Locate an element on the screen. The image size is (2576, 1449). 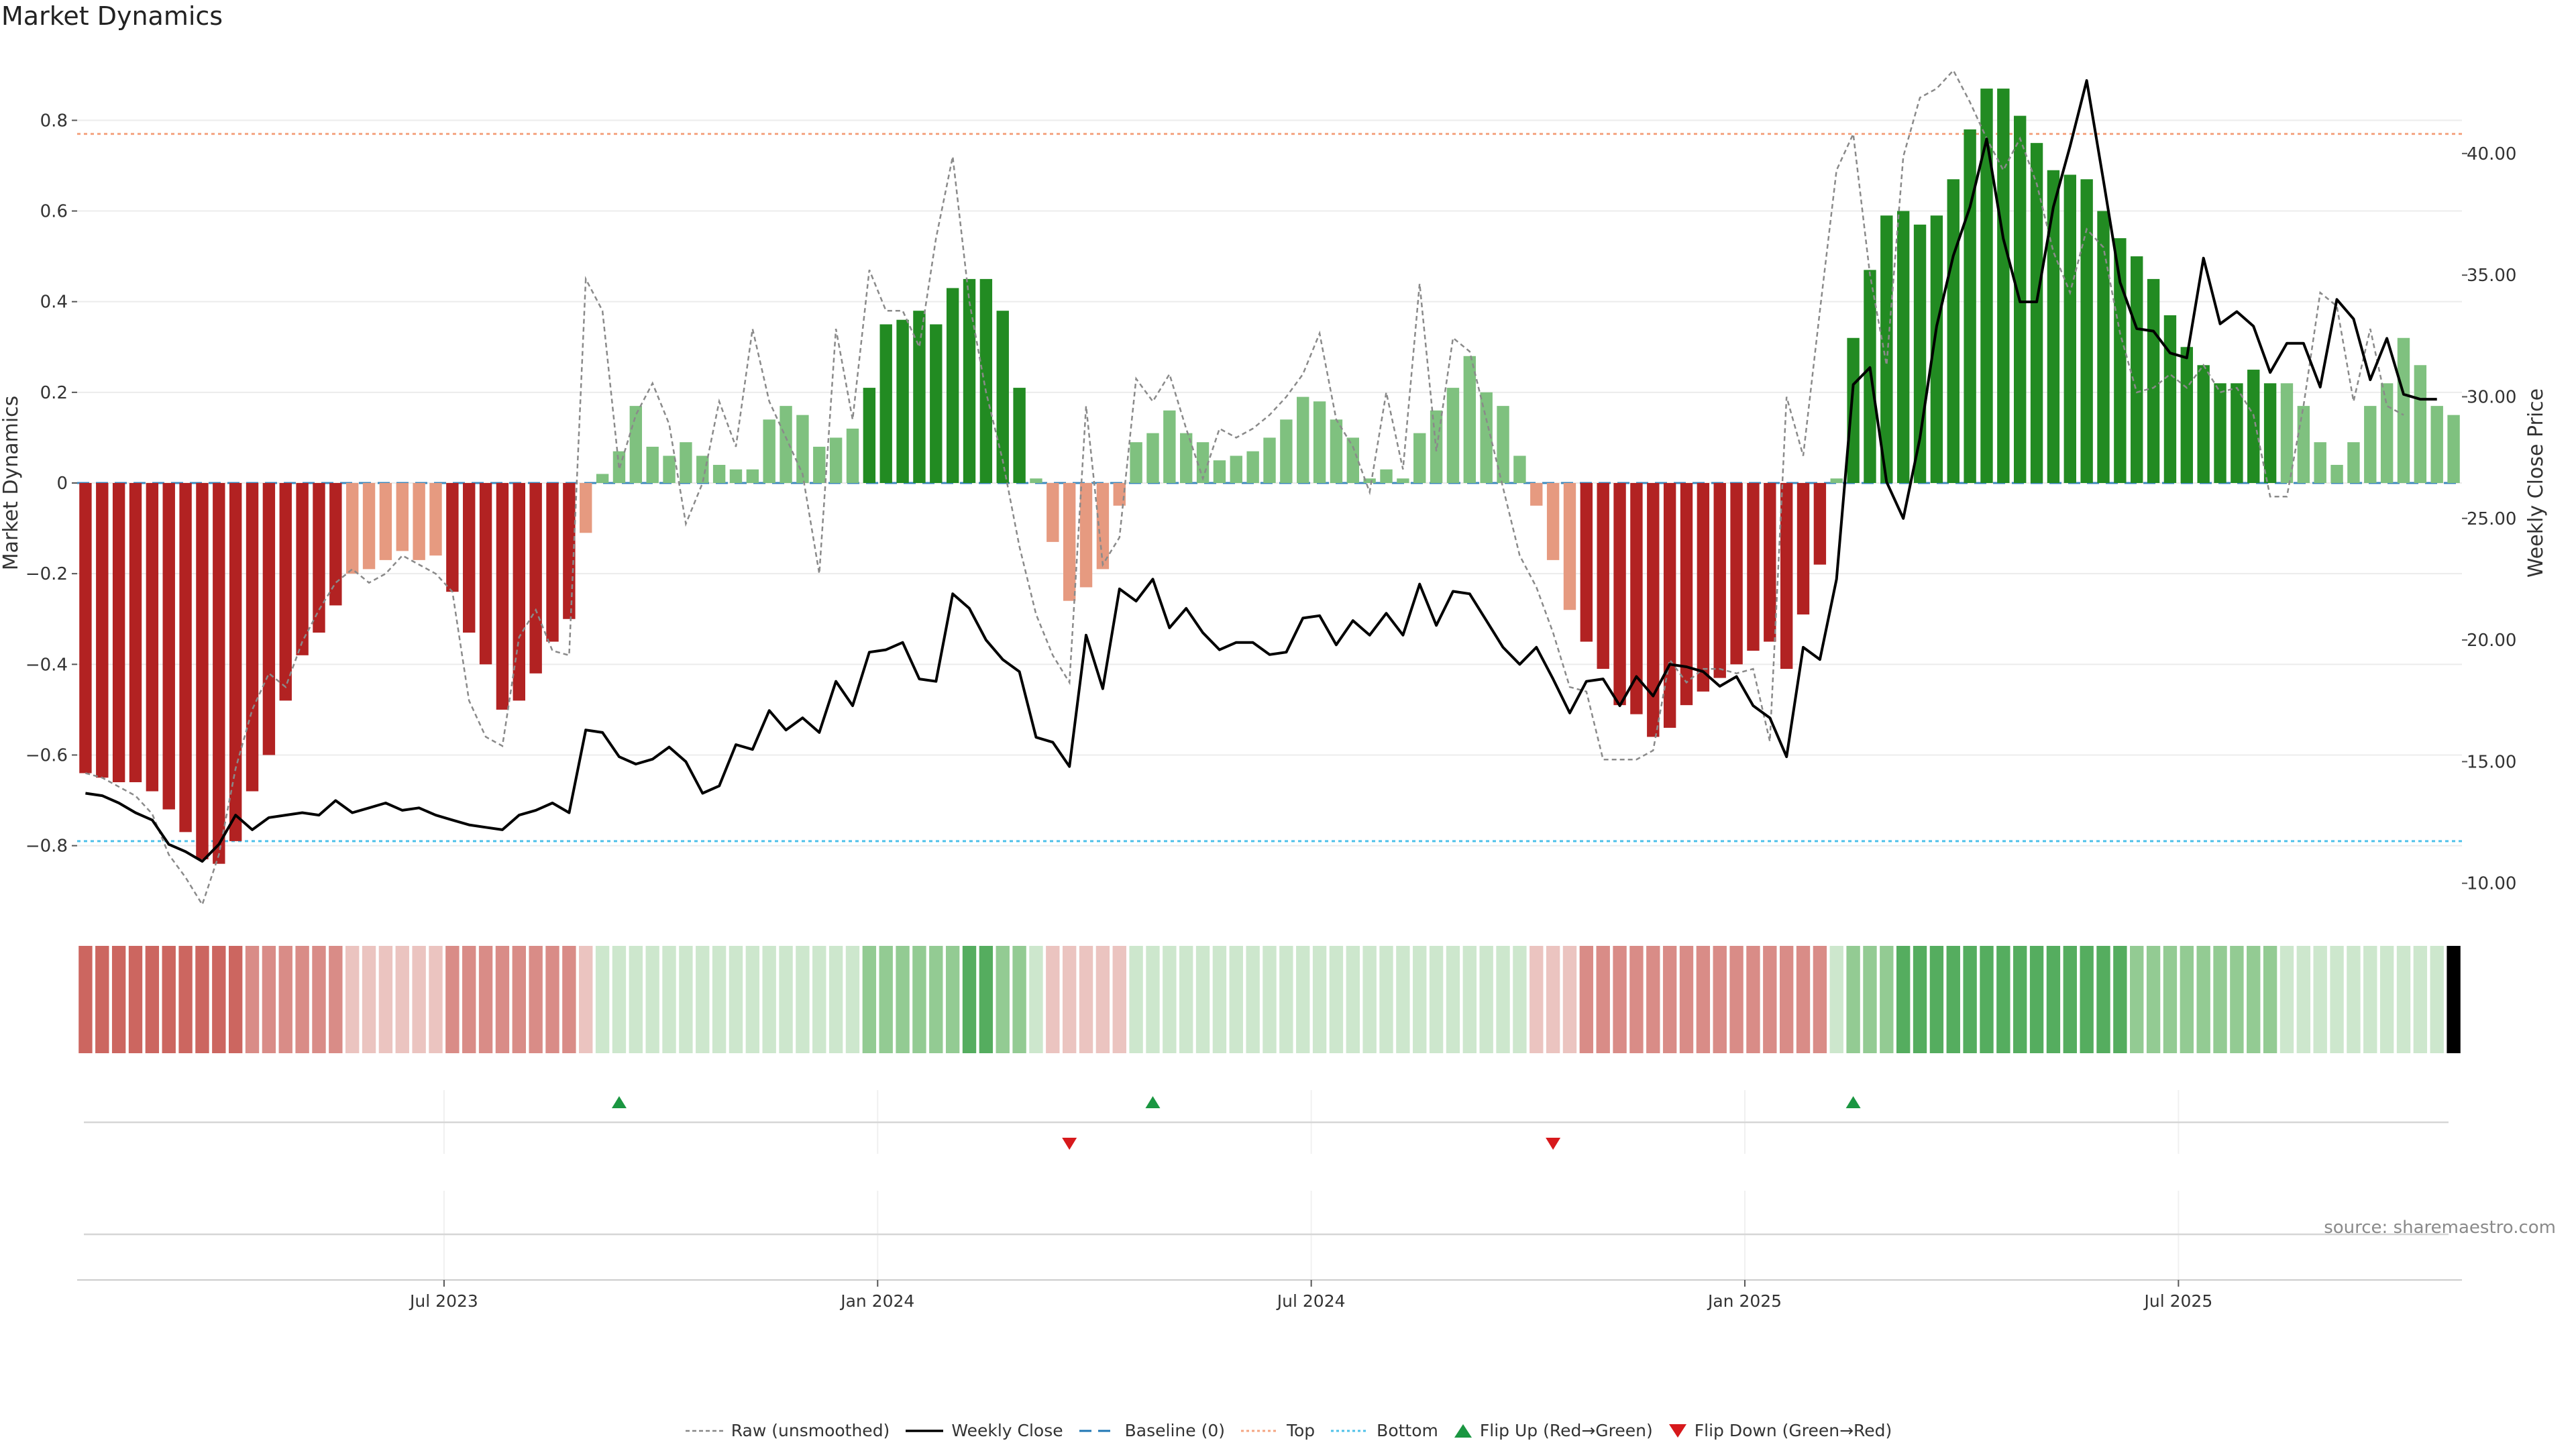
flip-markers is located at coordinates (1269, 1185).